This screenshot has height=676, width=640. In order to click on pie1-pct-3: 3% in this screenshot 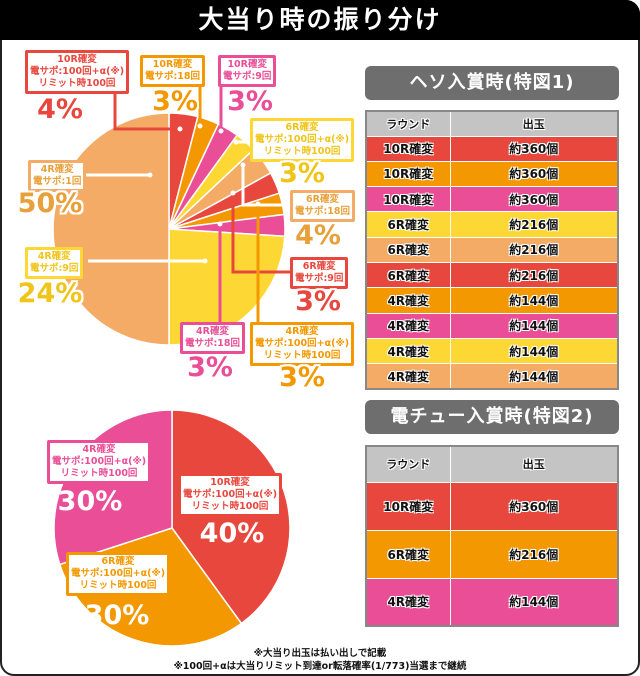, I will do `click(302, 173)`.